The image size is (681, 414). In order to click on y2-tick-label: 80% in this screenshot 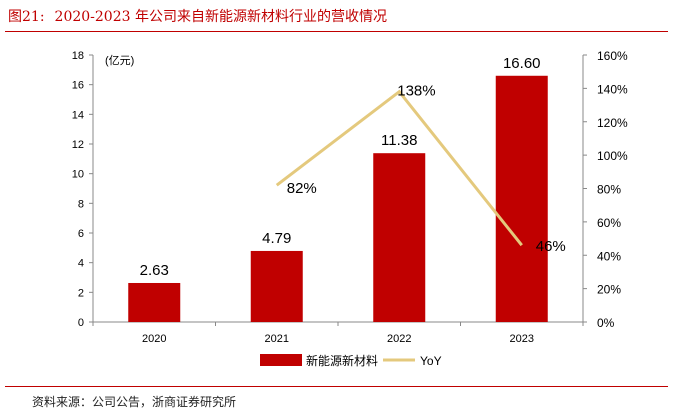, I will do `click(609, 190)`.